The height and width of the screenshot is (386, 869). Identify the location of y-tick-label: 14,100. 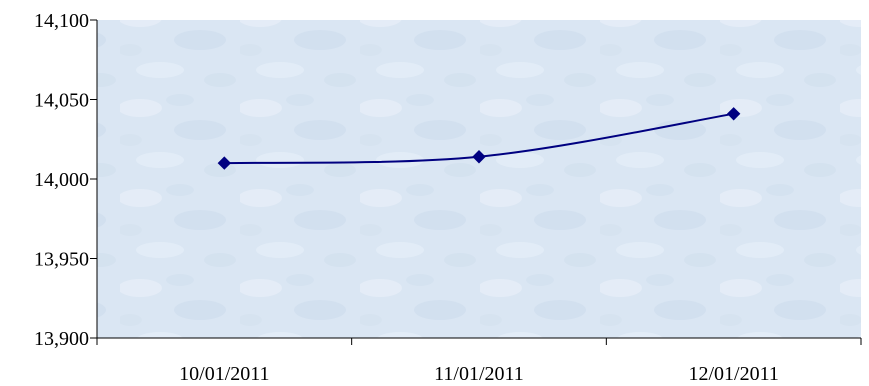
(61, 21).